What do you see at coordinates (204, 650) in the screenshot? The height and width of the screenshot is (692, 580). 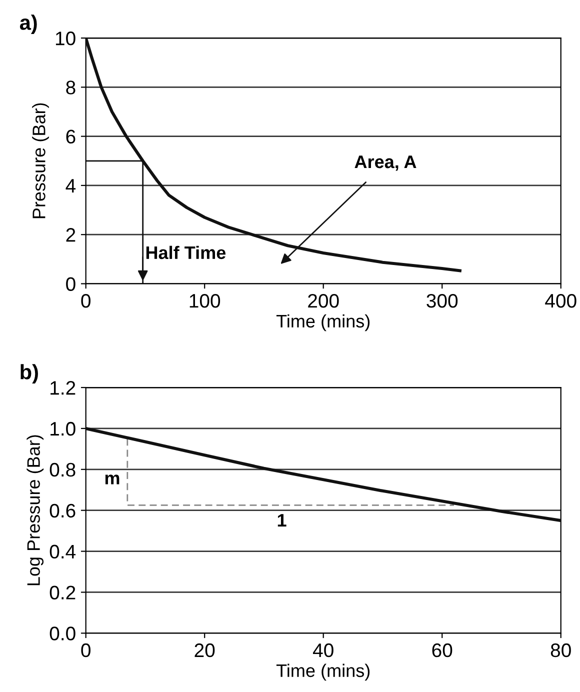 I see `x-tick-label: 20` at bounding box center [204, 650].